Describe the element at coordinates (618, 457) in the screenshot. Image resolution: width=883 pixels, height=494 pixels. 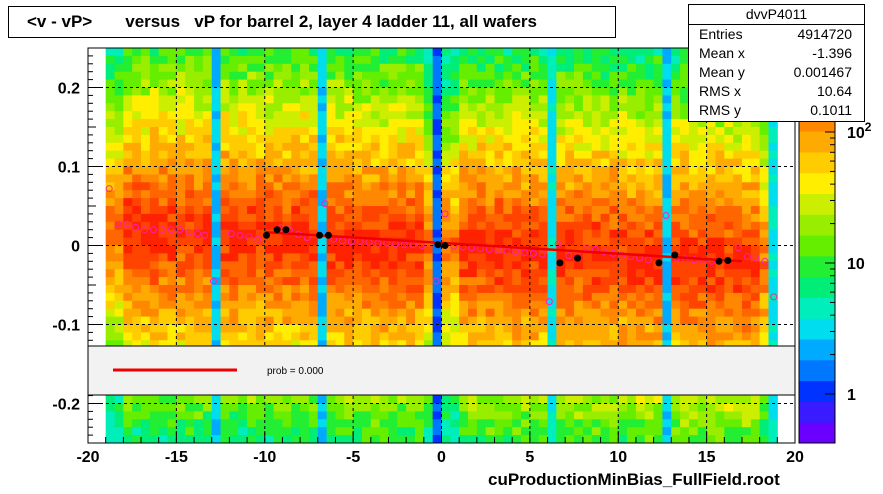
I see `x-tick-label: 10` at that location.